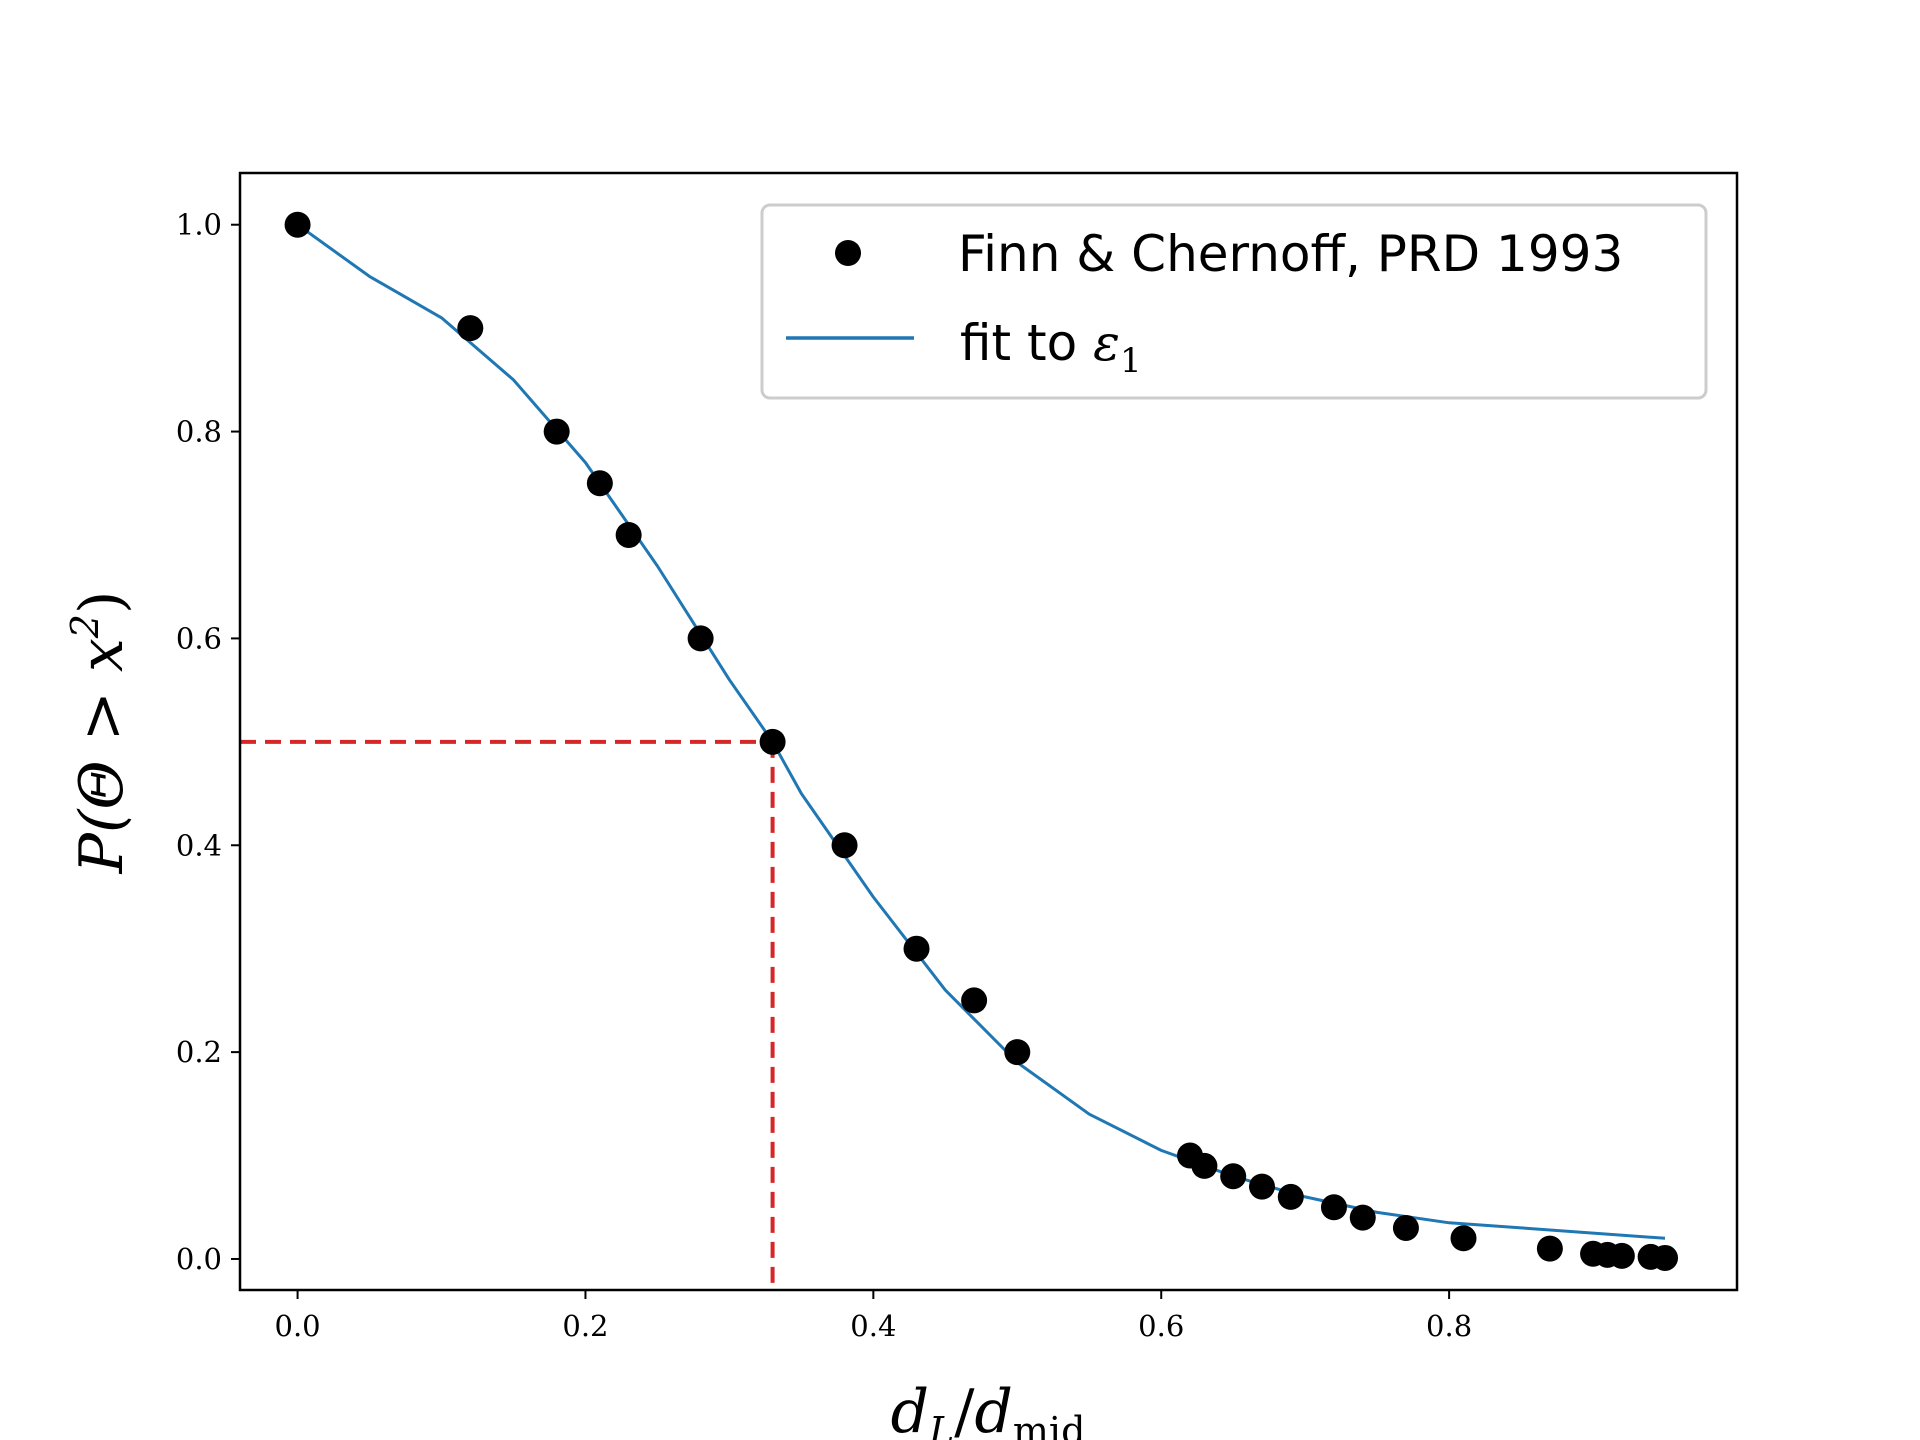 The width and height of the screenshot is (1920, 1440). Describe the element at coordinates (1449, 1326) in the screenshot. I see `x-tick-label: 0.8` at that location.